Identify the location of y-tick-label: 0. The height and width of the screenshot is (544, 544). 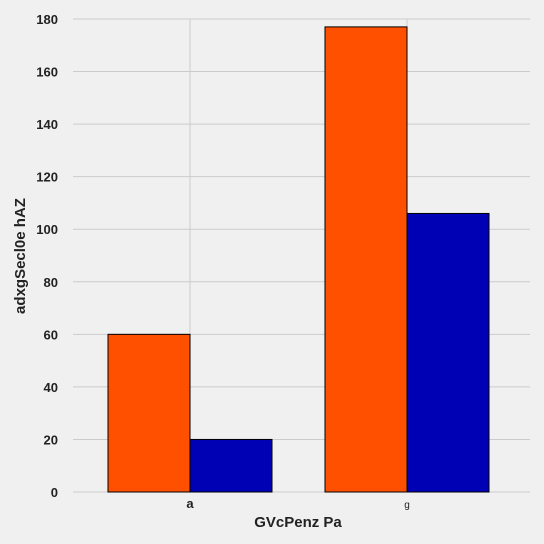
(54, 492).